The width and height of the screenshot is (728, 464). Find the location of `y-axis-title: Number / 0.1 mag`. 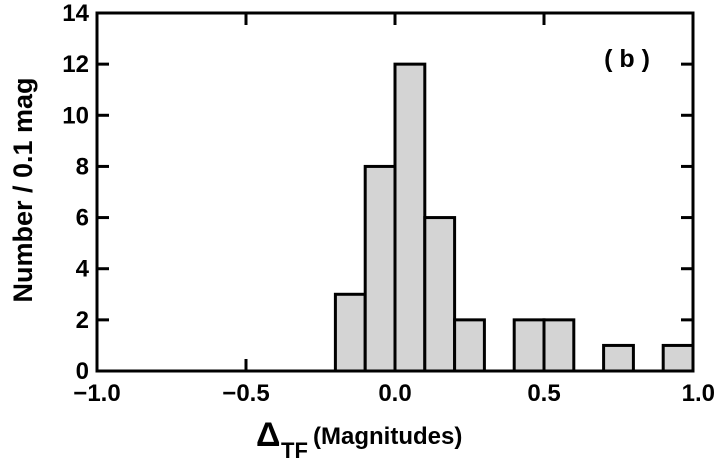

y-axis-title: Number / 0.1 mag is located at coordinates (23, 189).